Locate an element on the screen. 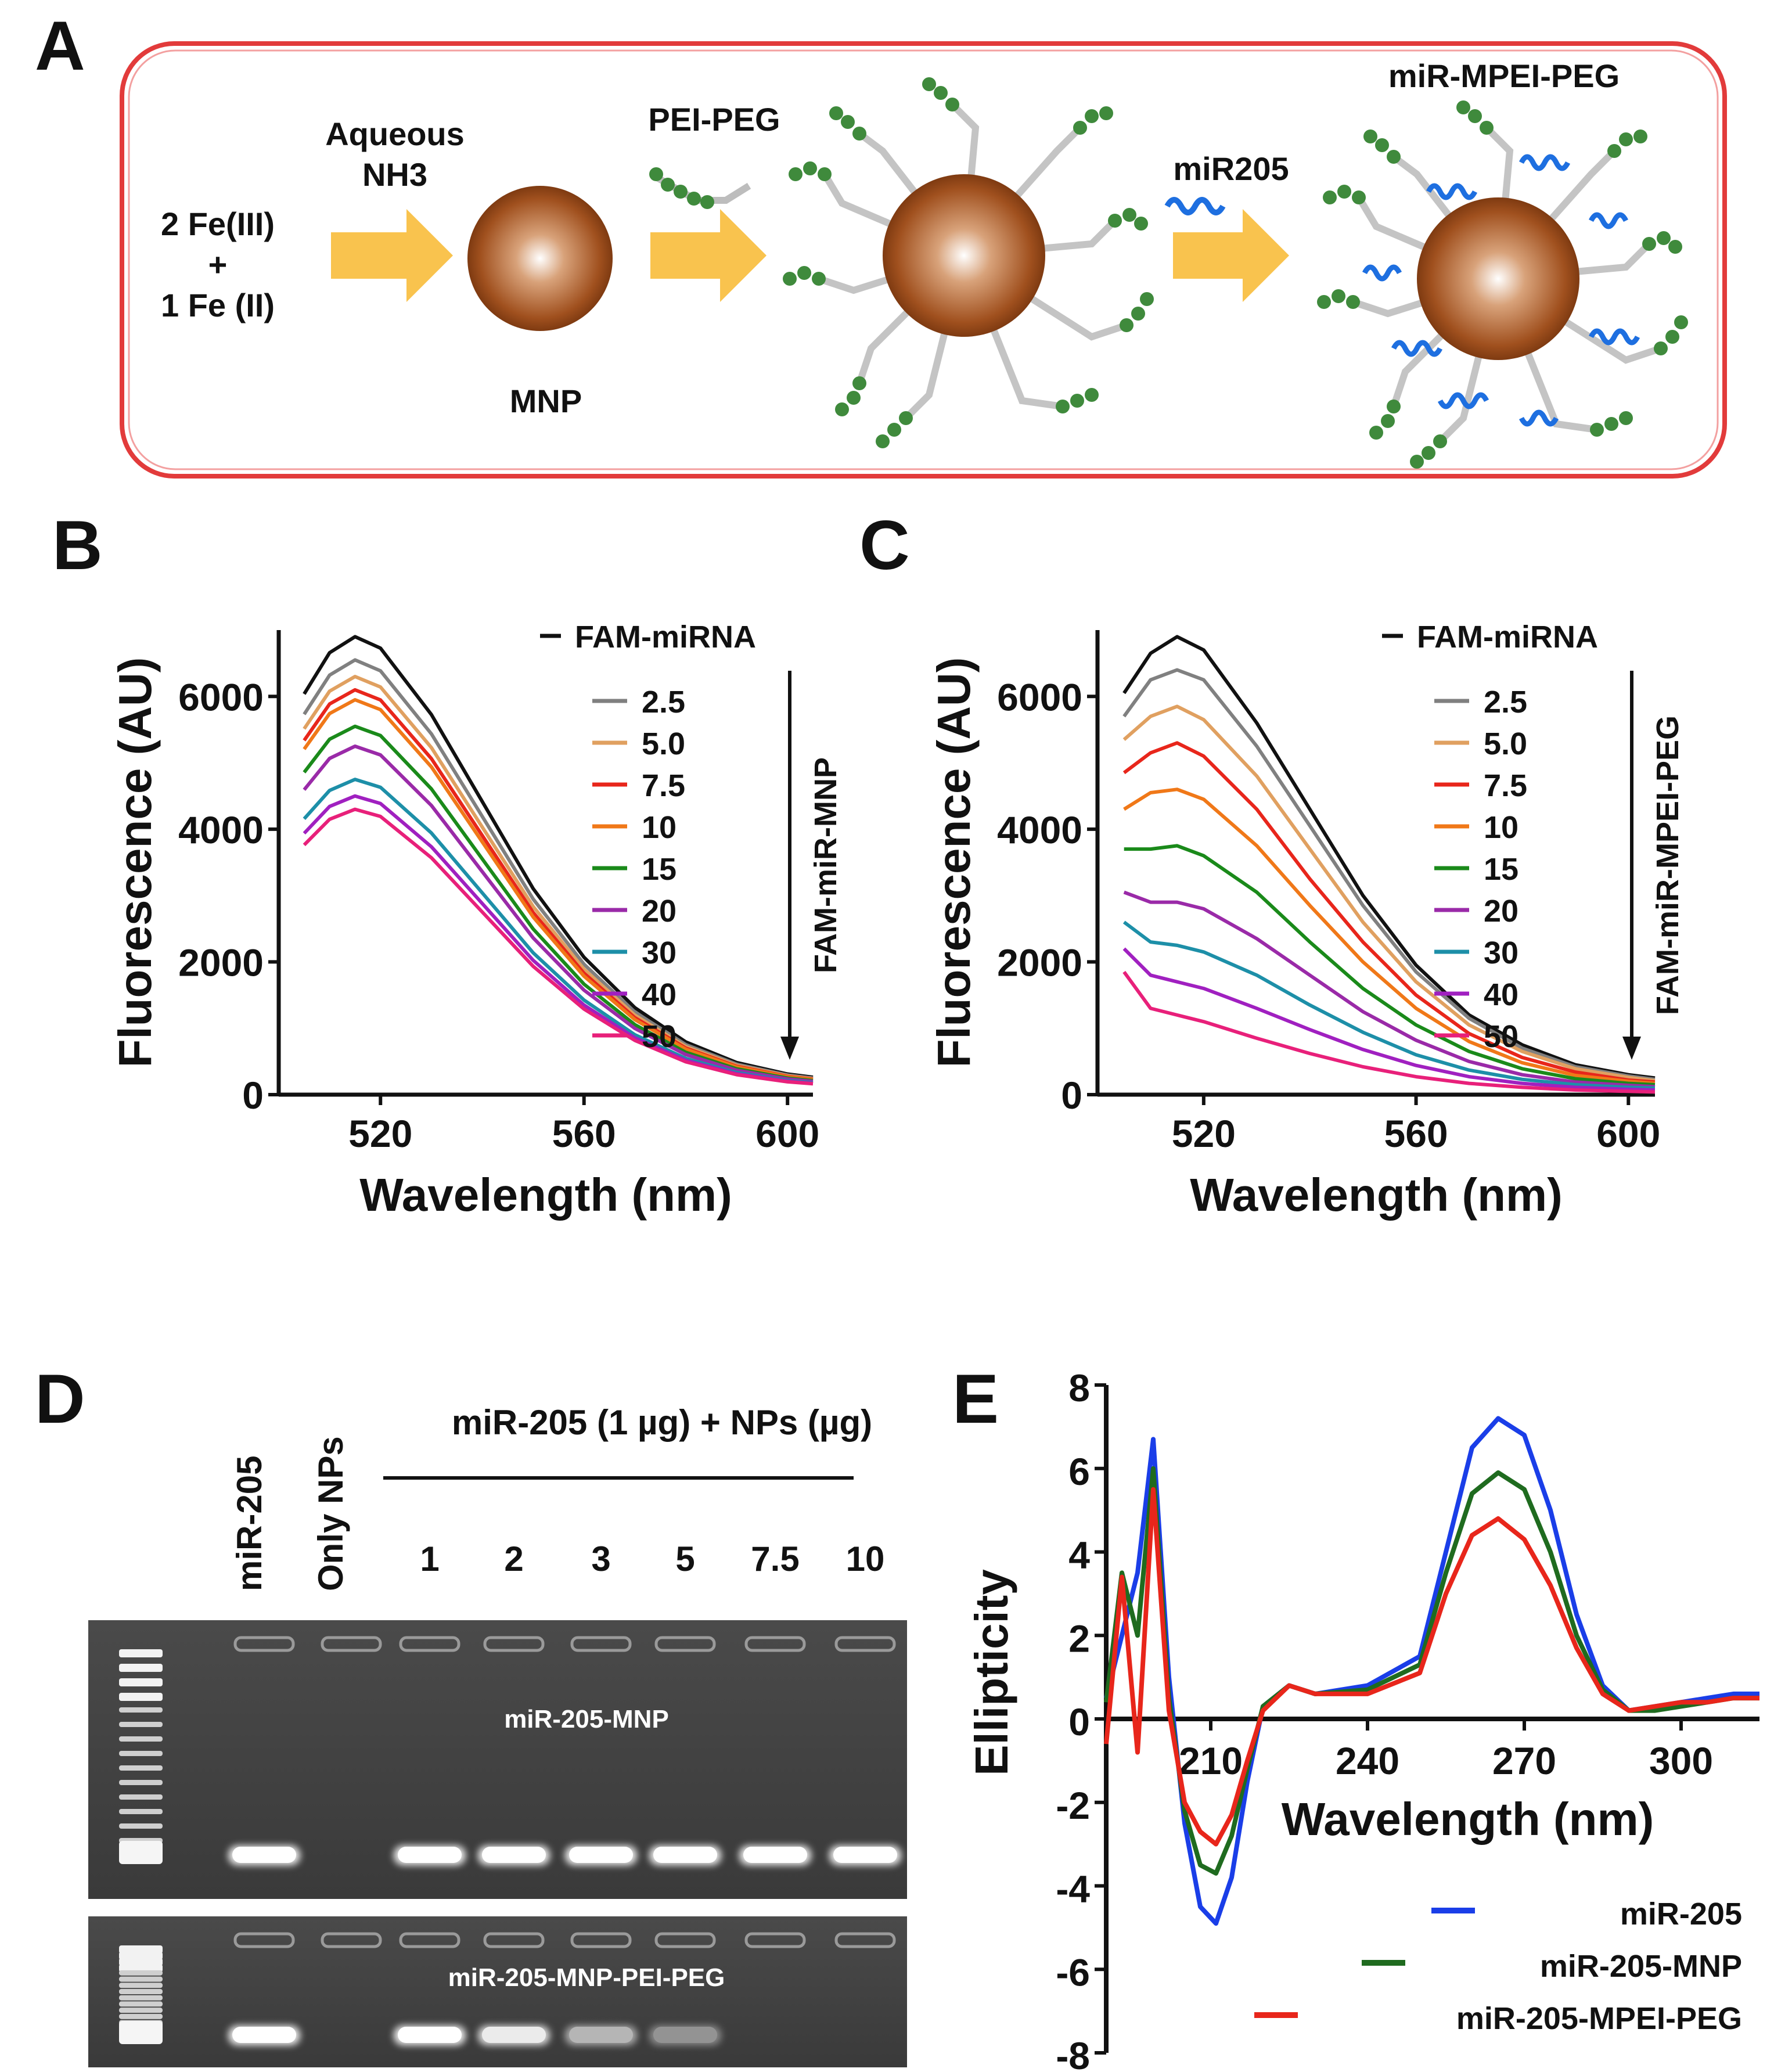 The width and height of the screenshot is (1774, 2072). y-tick-label: 6000 is located at coordinates (221, 696).